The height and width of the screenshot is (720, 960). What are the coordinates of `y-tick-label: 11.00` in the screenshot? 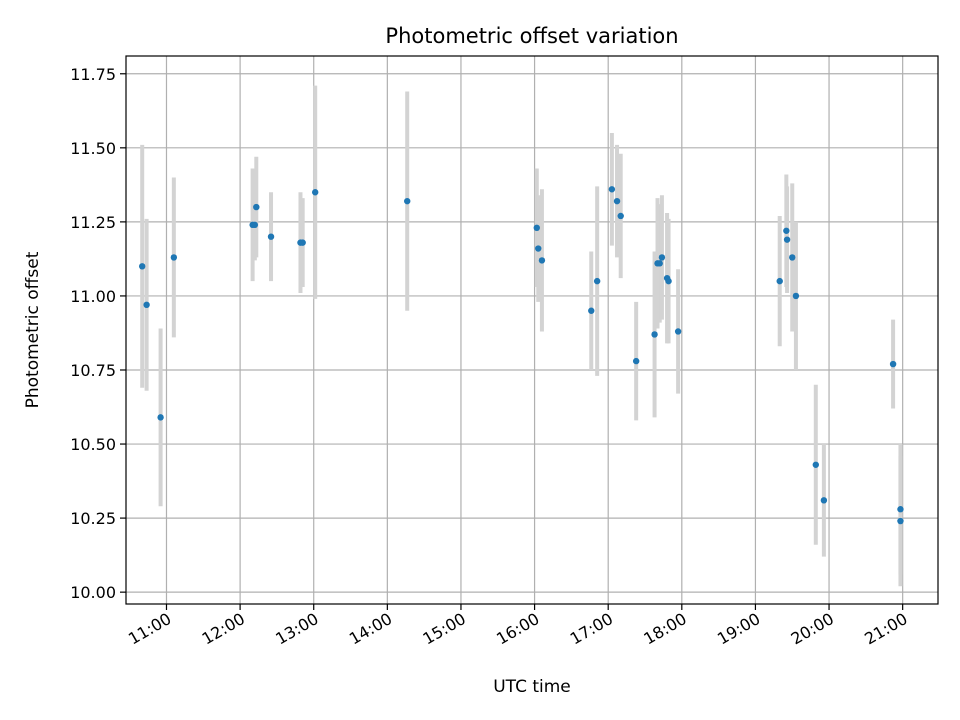 It's located at (93, 296).